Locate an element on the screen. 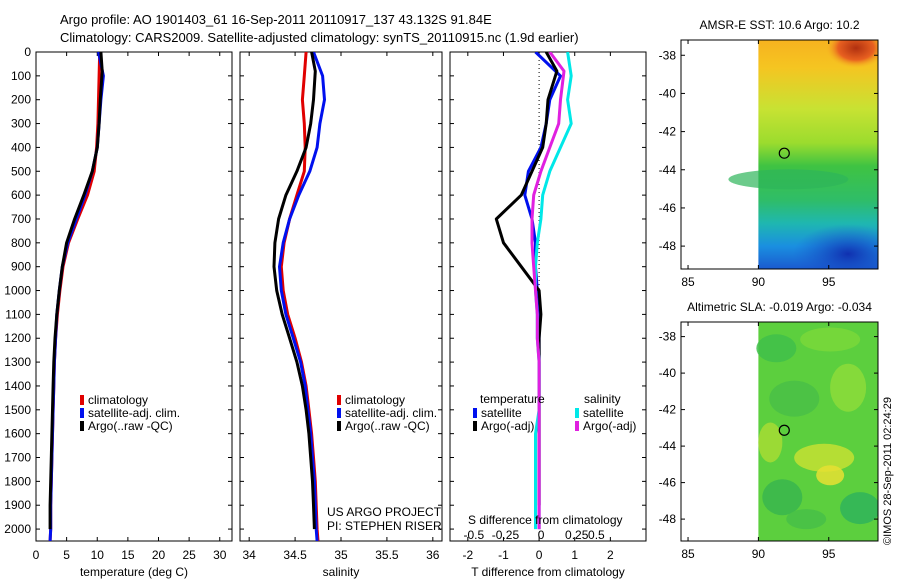 The height and width of the screenshot is (580, 900). depth-tick-label: 1400 is located at coordinates (17, 386).